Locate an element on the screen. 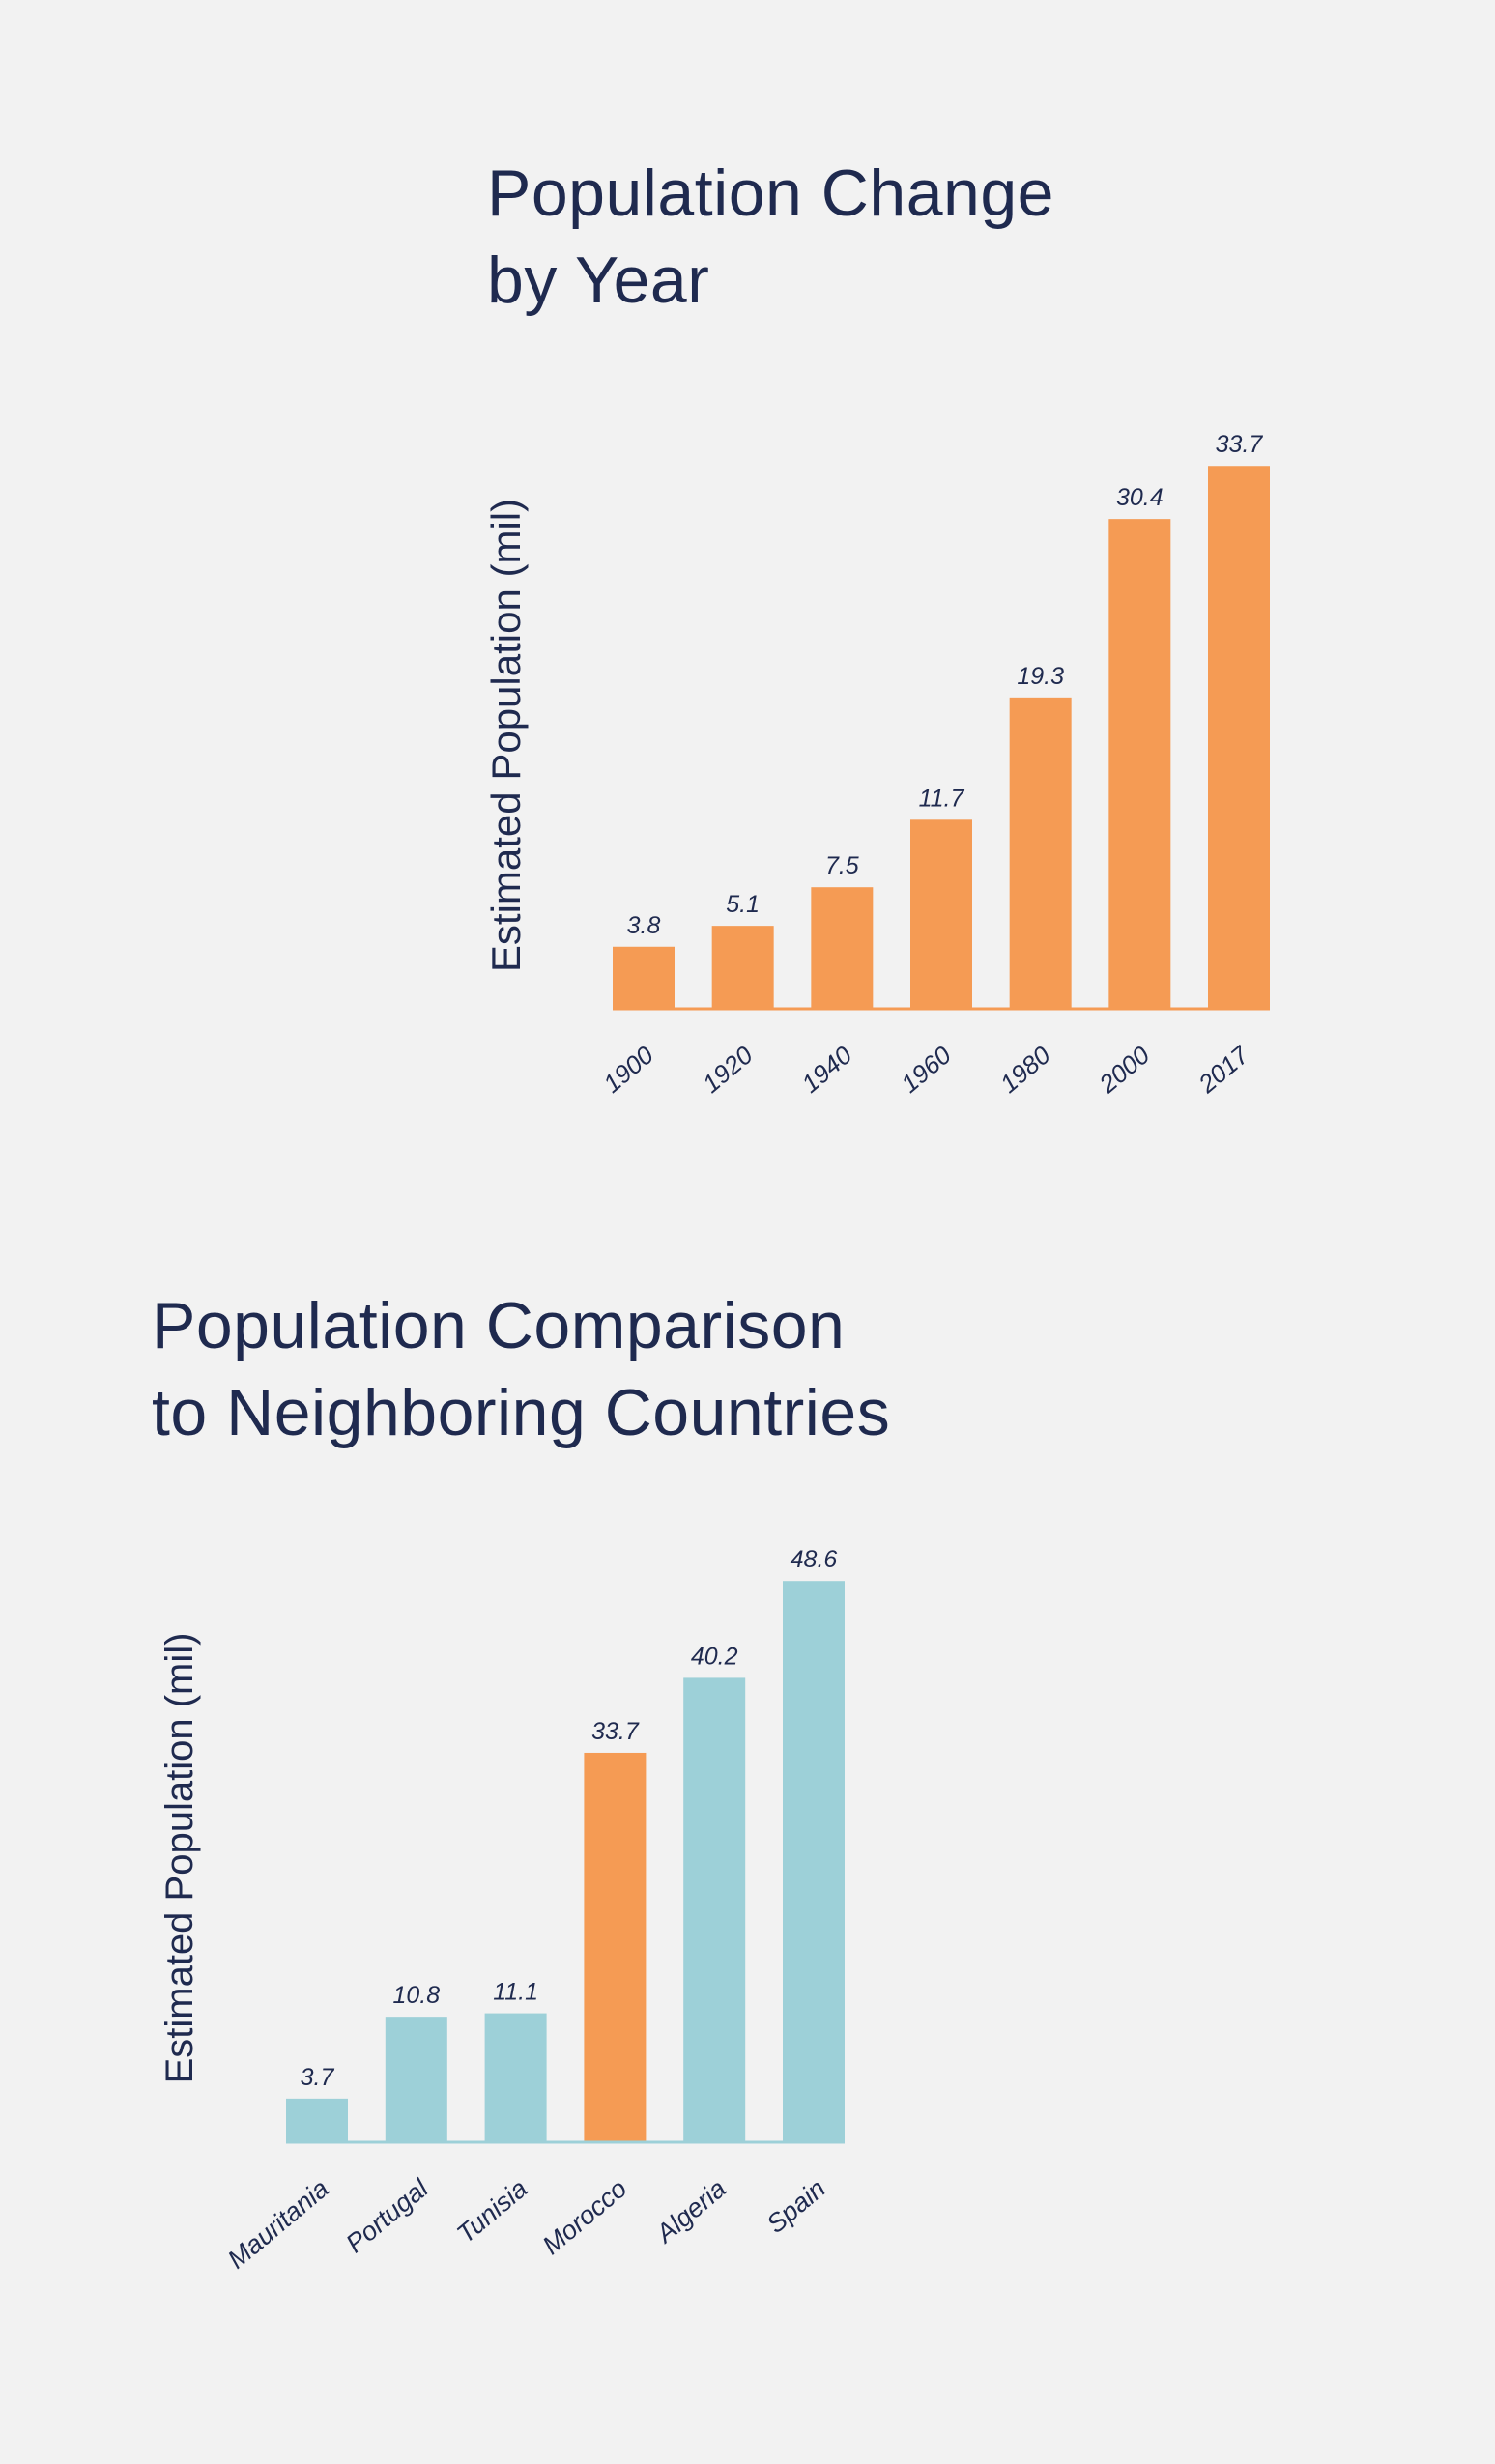 The height and width of the screenshot is (2464, 1495). bar-portugal is located at coordinates (416, 2080).